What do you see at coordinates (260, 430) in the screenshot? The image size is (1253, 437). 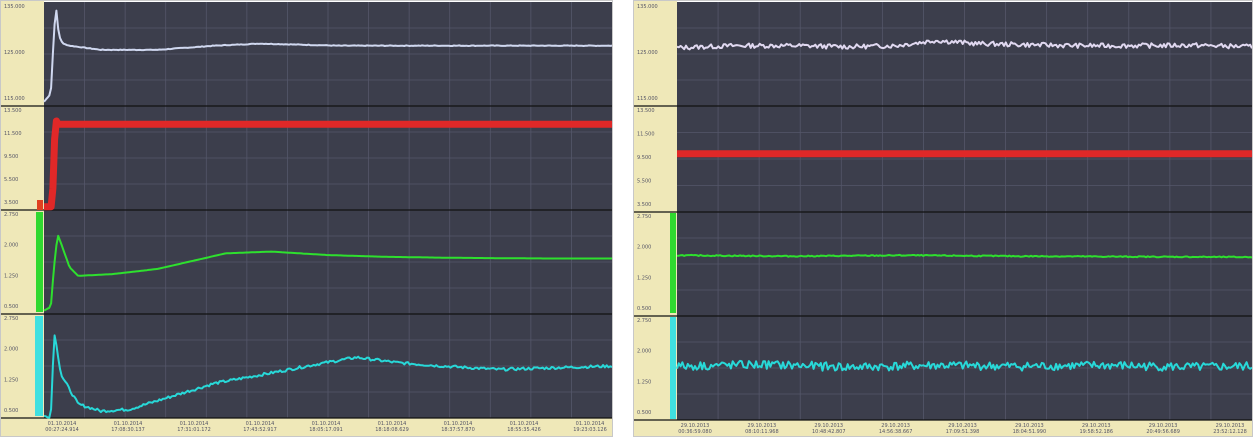 I see `time-tick-label: 17:43:52.917` at bounding box center [260, 430].